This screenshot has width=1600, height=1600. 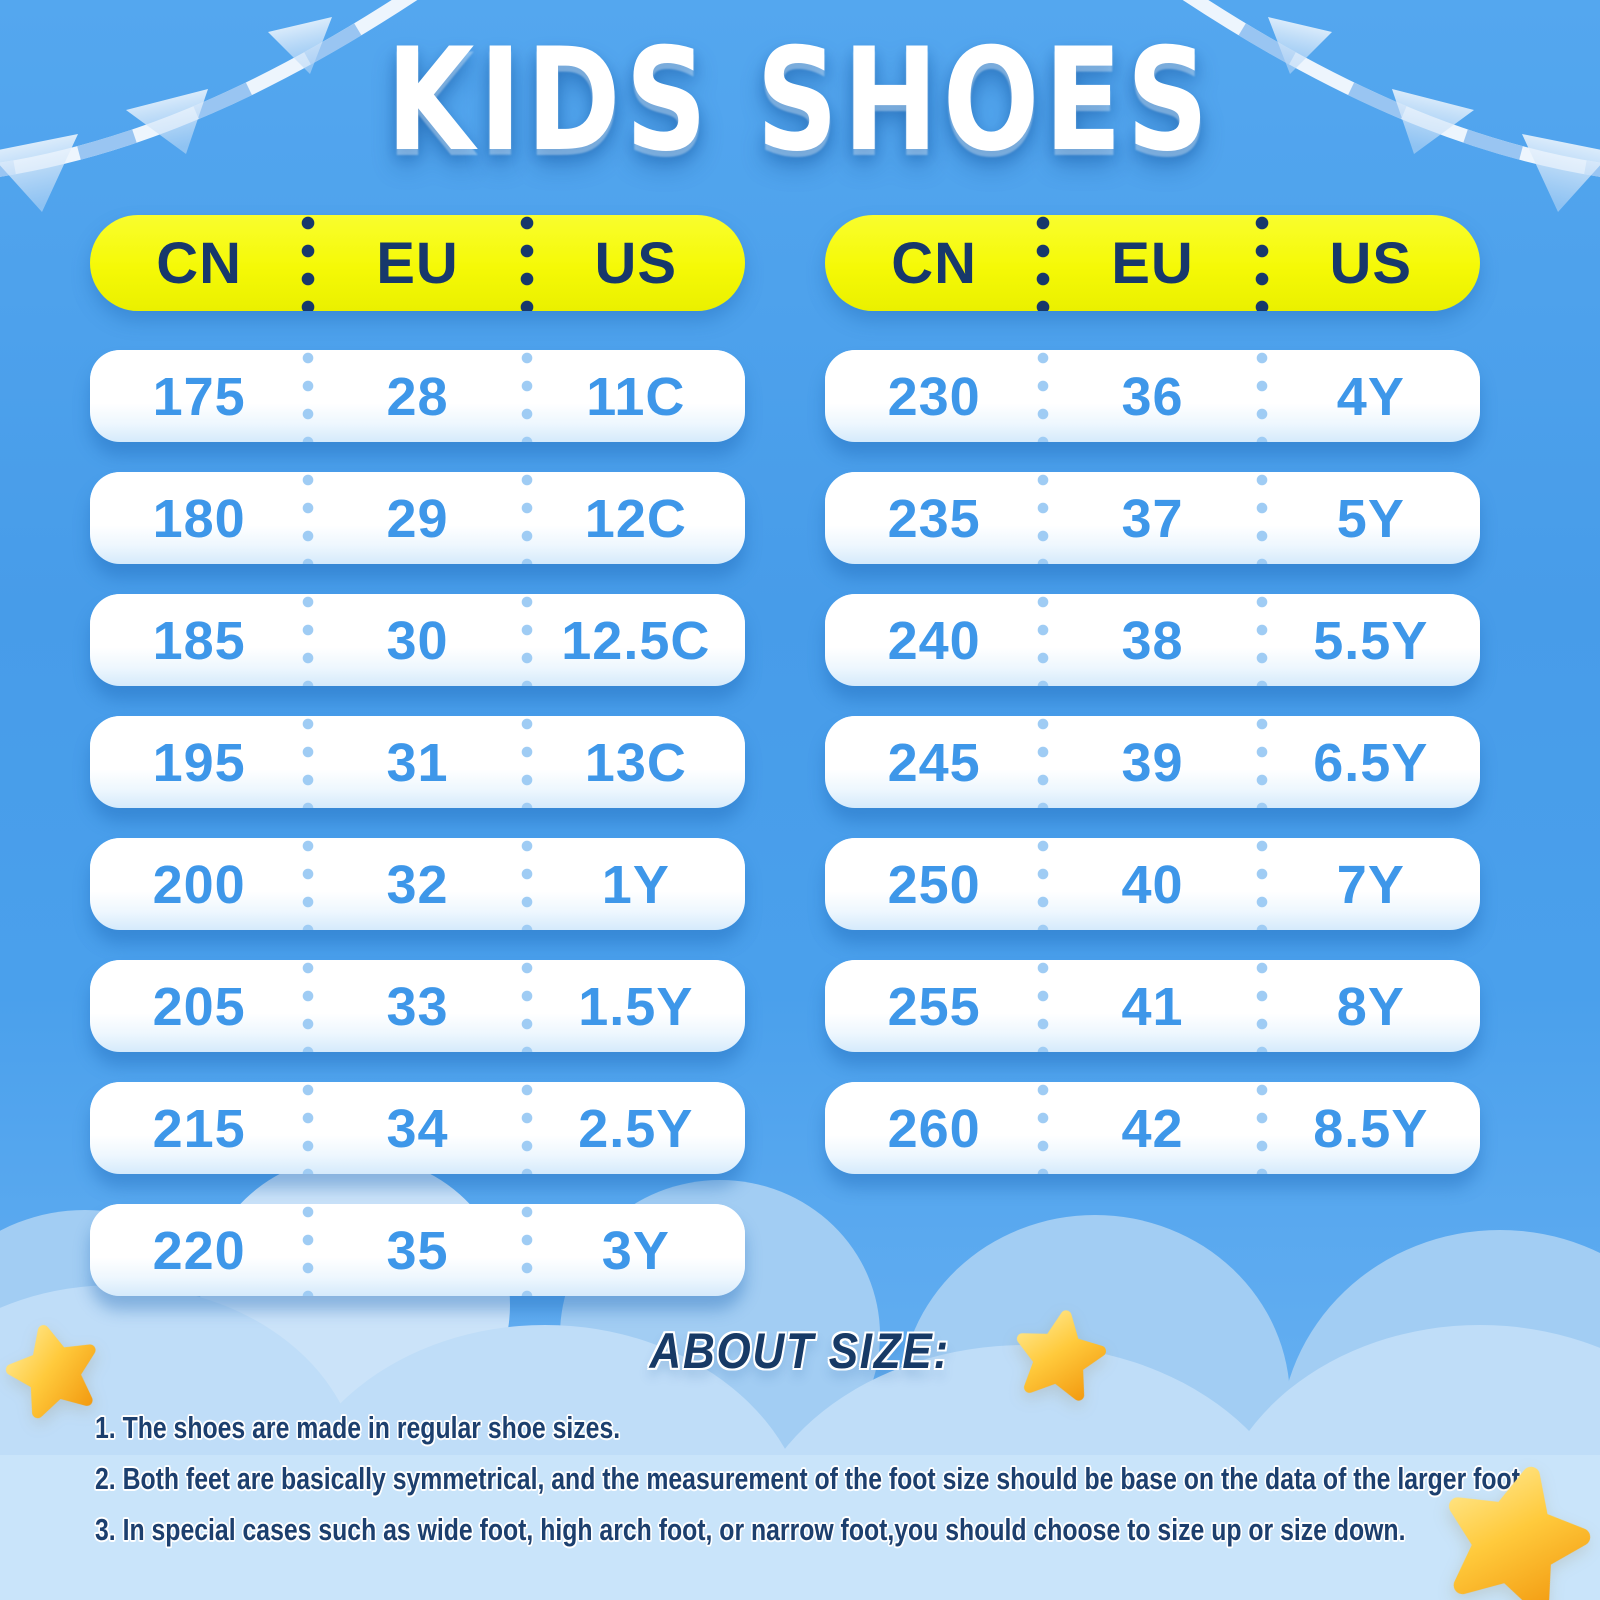 I want to click on cell-eu: 32, so click(x=417, y=885).